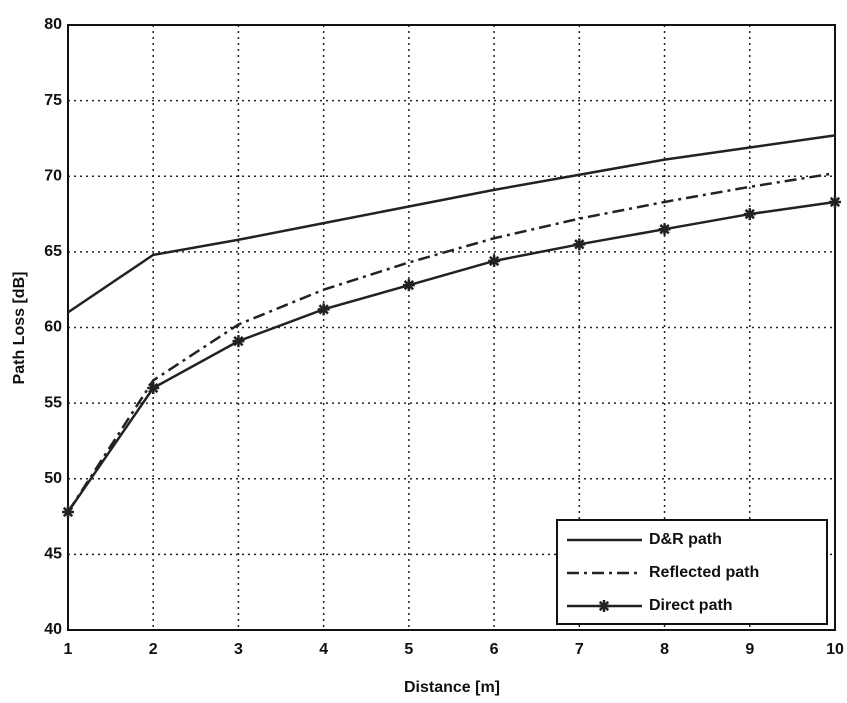 The image size is (847, 703). Describe the element at coordinates (238, 649) in the screenshot. I see `x-tick-label: 3` at that location.